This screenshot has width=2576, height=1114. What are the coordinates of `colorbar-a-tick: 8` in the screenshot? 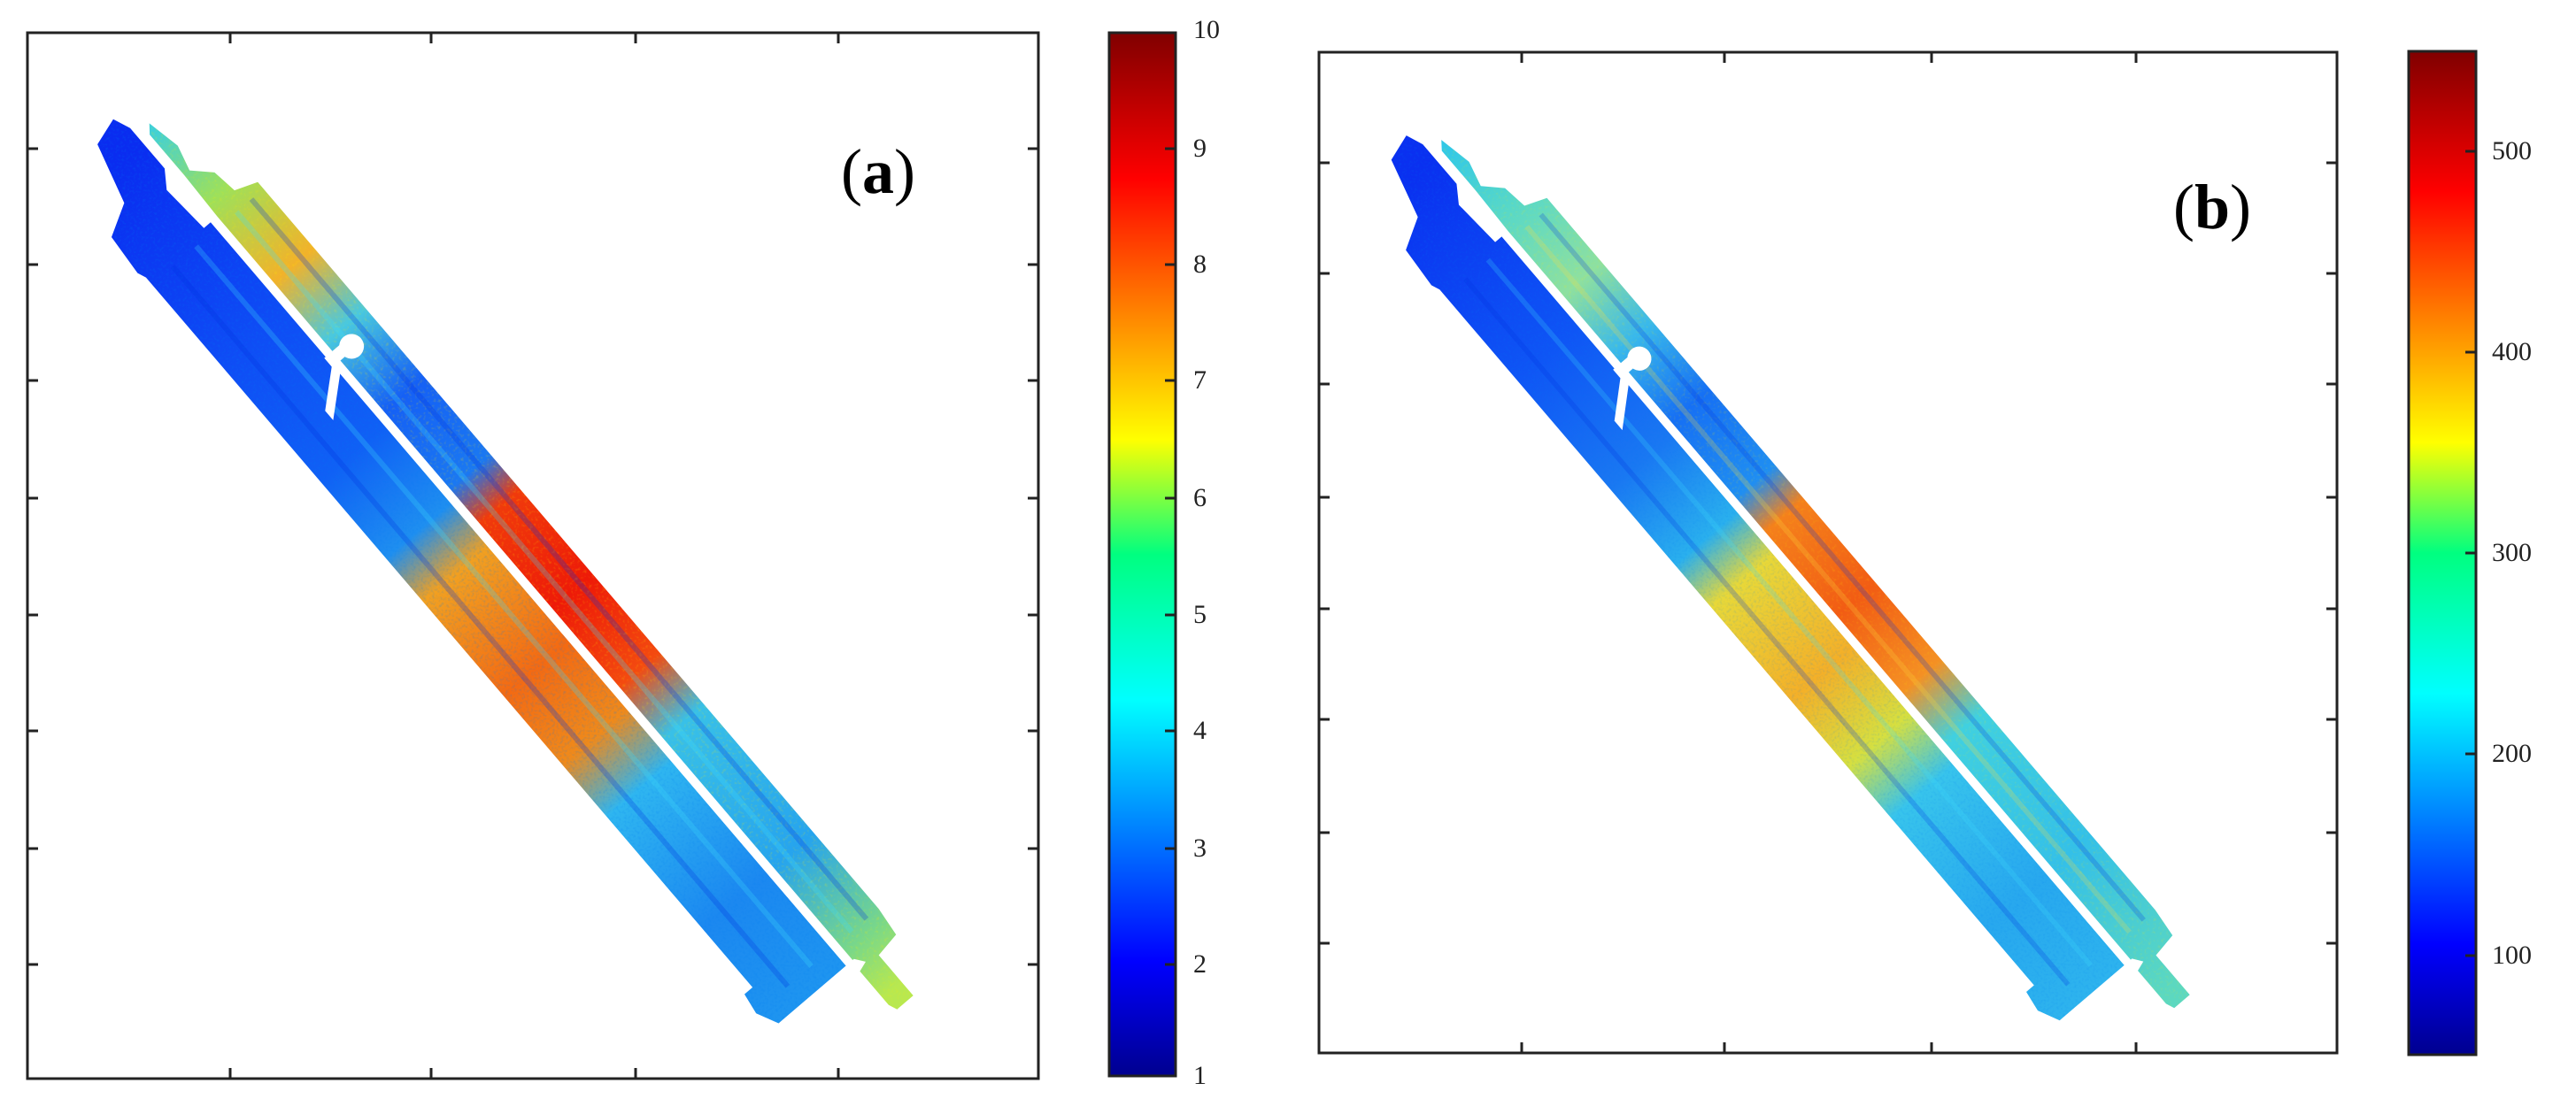 It's located at (1200, 264).